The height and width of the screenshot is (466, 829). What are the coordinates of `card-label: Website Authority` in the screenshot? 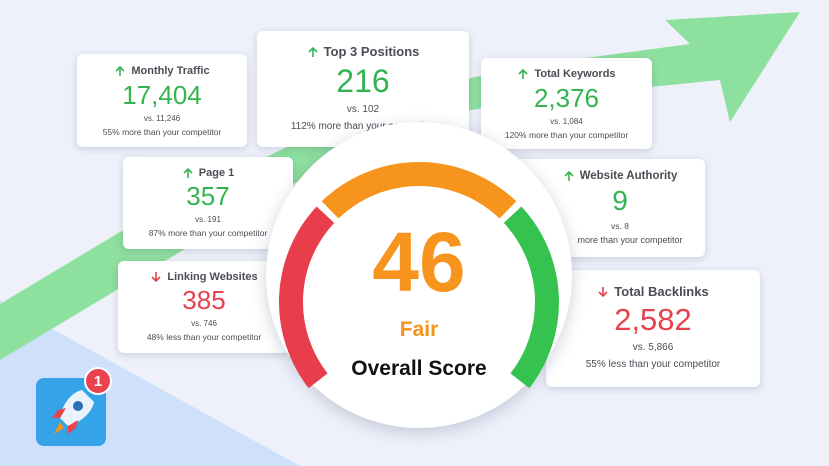 It's located at (610, 176).